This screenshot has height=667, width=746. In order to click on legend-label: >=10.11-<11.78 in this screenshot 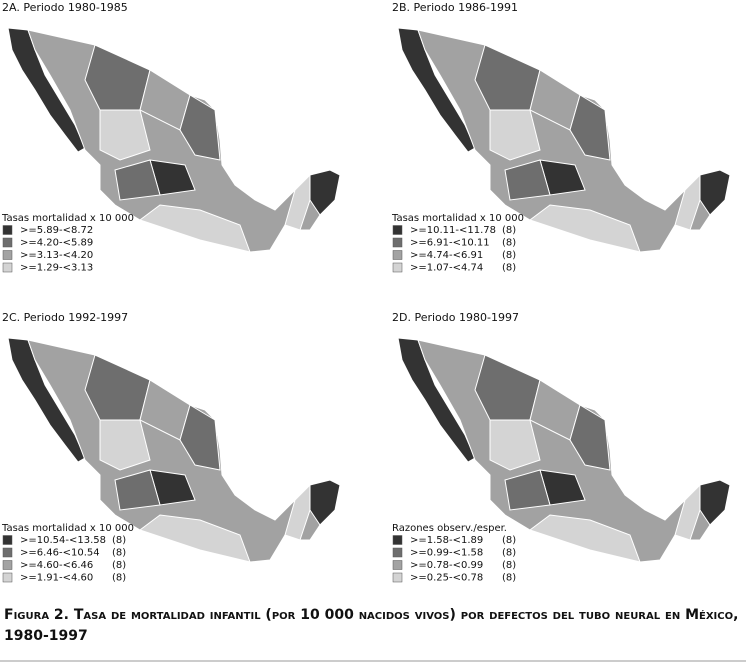, I will do `click(453, 230)`.